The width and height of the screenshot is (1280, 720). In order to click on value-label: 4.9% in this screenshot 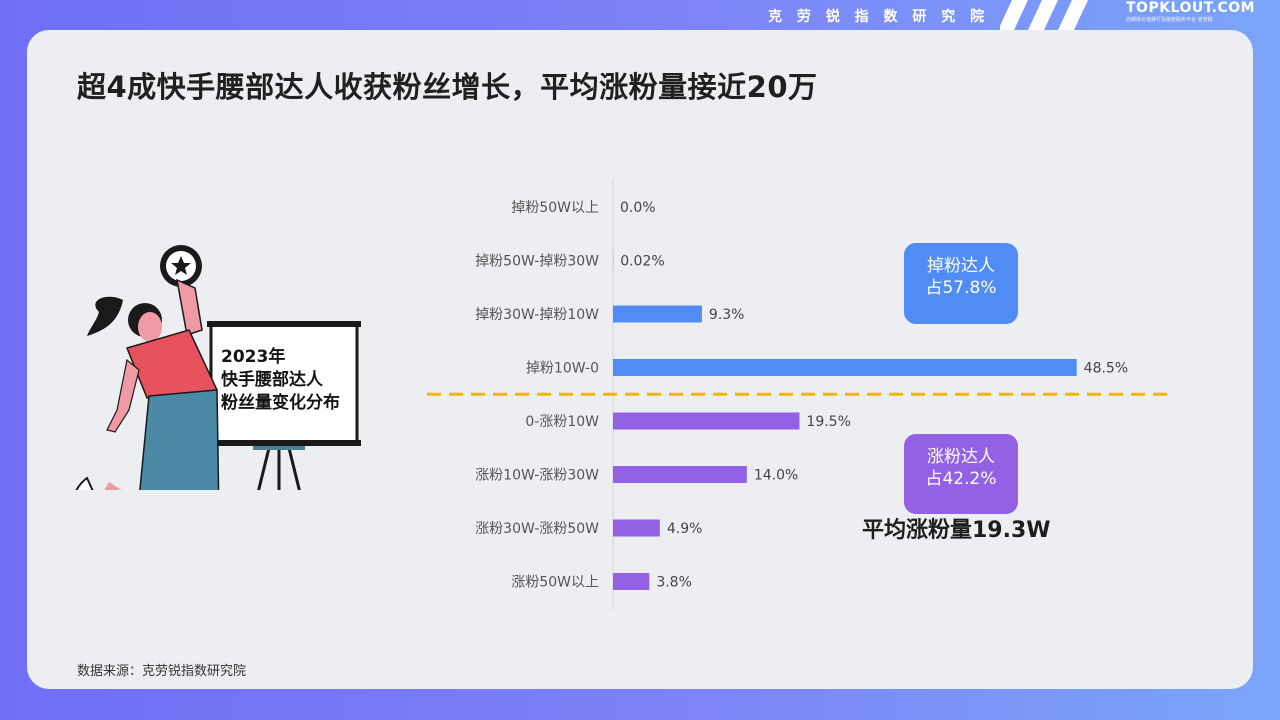, I will do `click(685, 529)`.